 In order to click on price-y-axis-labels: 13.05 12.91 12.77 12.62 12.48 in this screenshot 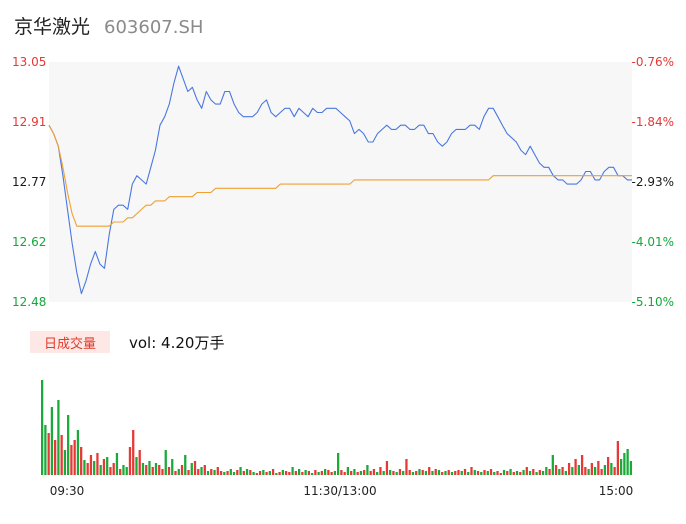, I will do `click(29, 182)`.